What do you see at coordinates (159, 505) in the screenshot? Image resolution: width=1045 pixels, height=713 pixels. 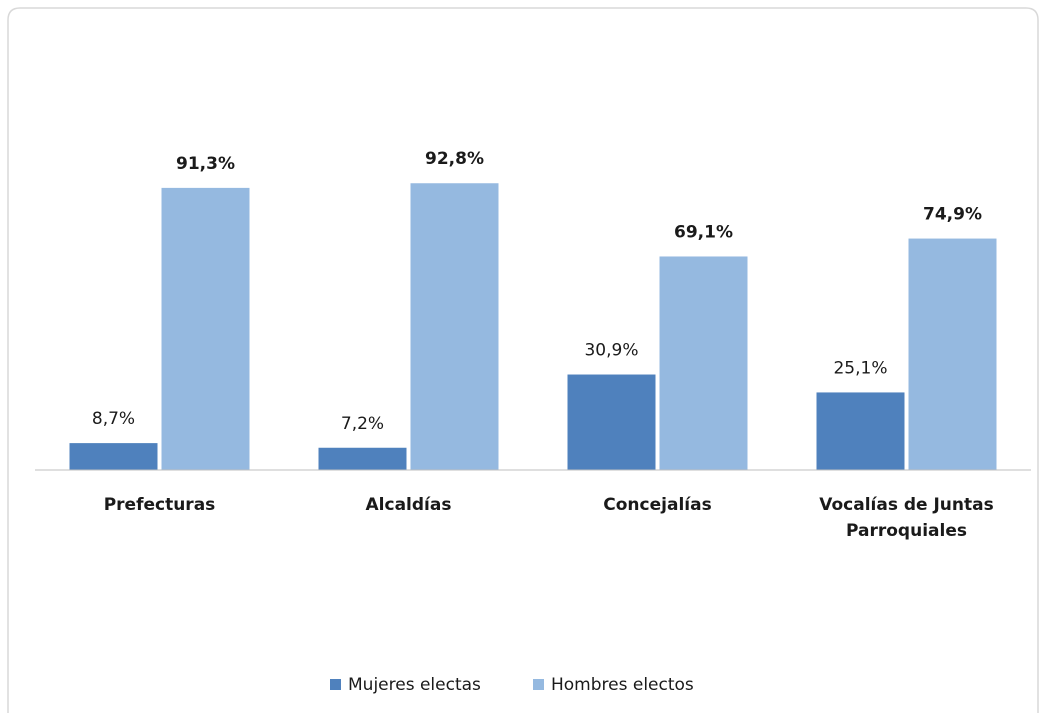 I see `x-tick-label: Prefecturas` at bounding box center [159, 505].